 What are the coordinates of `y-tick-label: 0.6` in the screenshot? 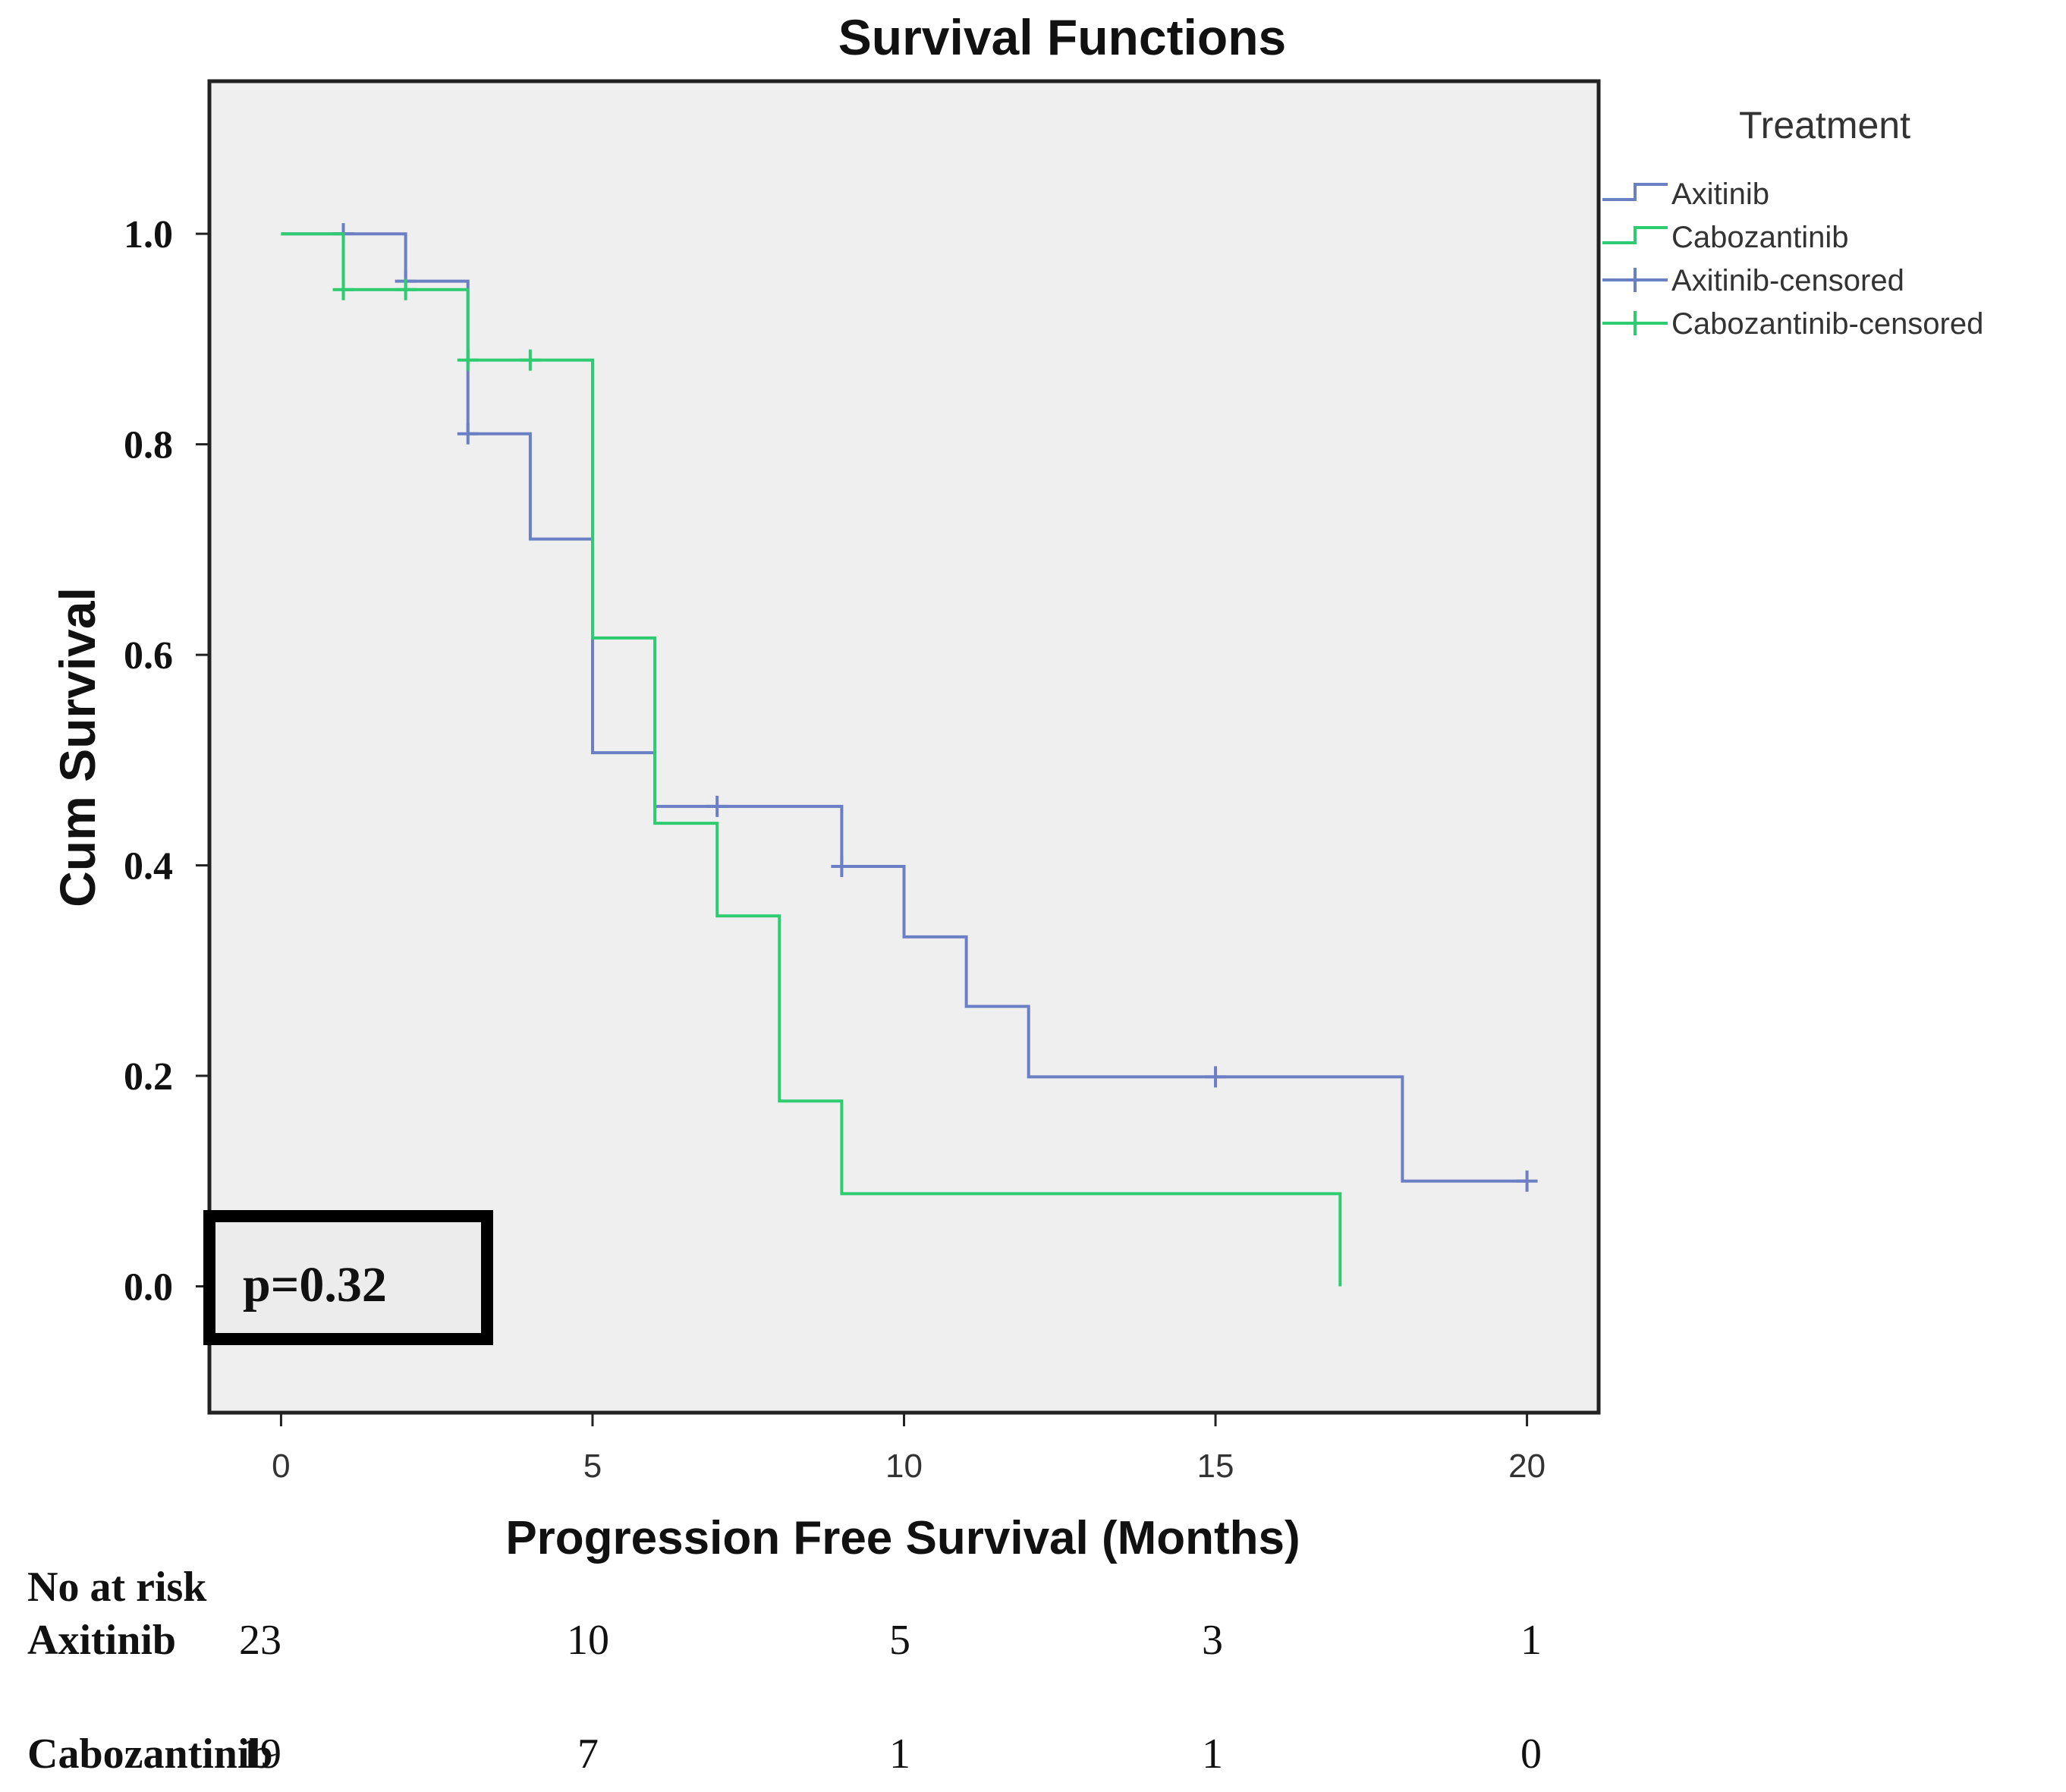 It's located at (148, 656).